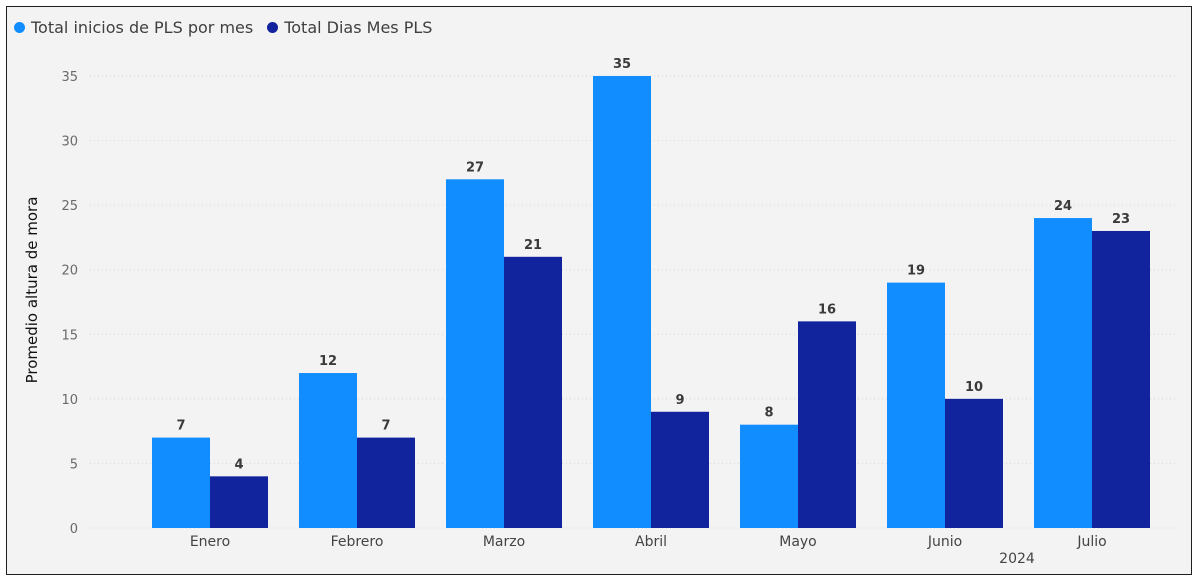  Describe the element at coordinates (328, 361) in the screenshot. I see `data-label: 12` at that location.